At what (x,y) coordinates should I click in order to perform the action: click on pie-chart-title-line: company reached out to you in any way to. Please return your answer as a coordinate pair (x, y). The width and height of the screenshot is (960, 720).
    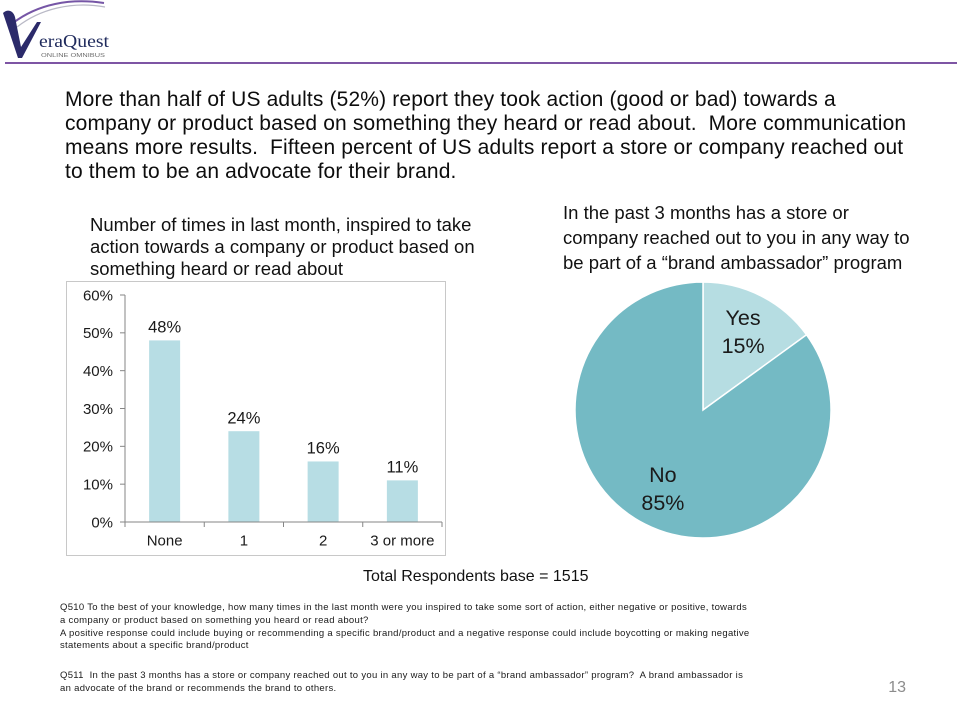
    Looking at the image, I should click on (736, 237).